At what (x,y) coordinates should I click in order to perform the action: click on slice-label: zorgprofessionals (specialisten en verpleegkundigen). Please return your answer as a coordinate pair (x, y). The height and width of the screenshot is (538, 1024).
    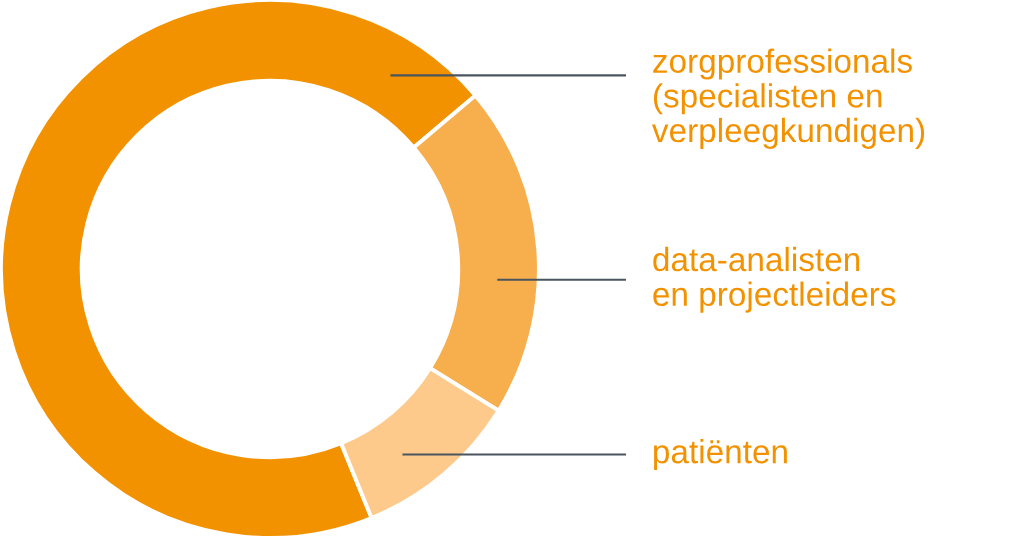
    Looking at the image, I should click on (788, 98).